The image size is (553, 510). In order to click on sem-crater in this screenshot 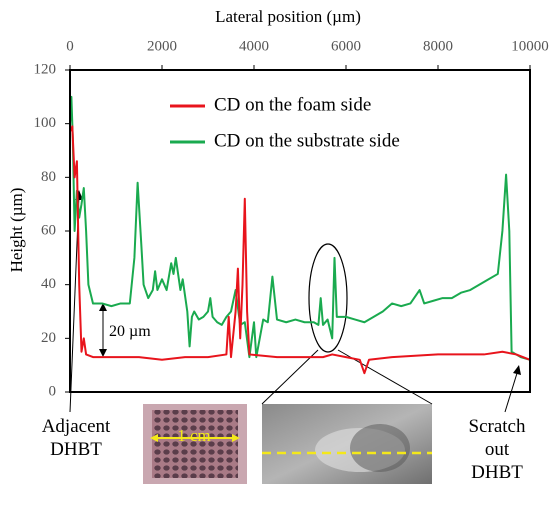, I will do `click(380, 448)`.